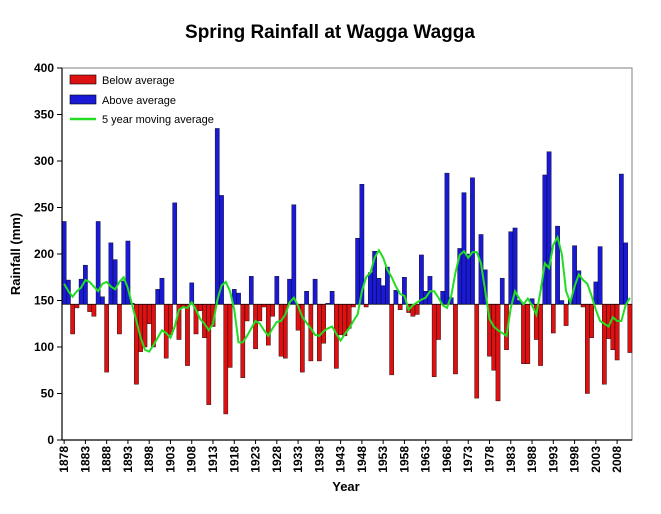 Image resolution: width=661 pixels, height=514 pixels. What do you see at coordinates (268, 325) in the screenshot?
I see `bar-1926` at bounding box center [268, 325].